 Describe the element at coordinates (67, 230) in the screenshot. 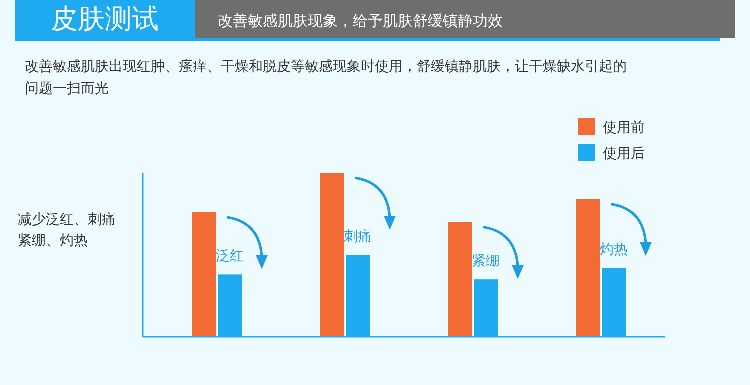

I see `y-axis-title: 减少泛红、刺痛紧绷、灼热` at that location.